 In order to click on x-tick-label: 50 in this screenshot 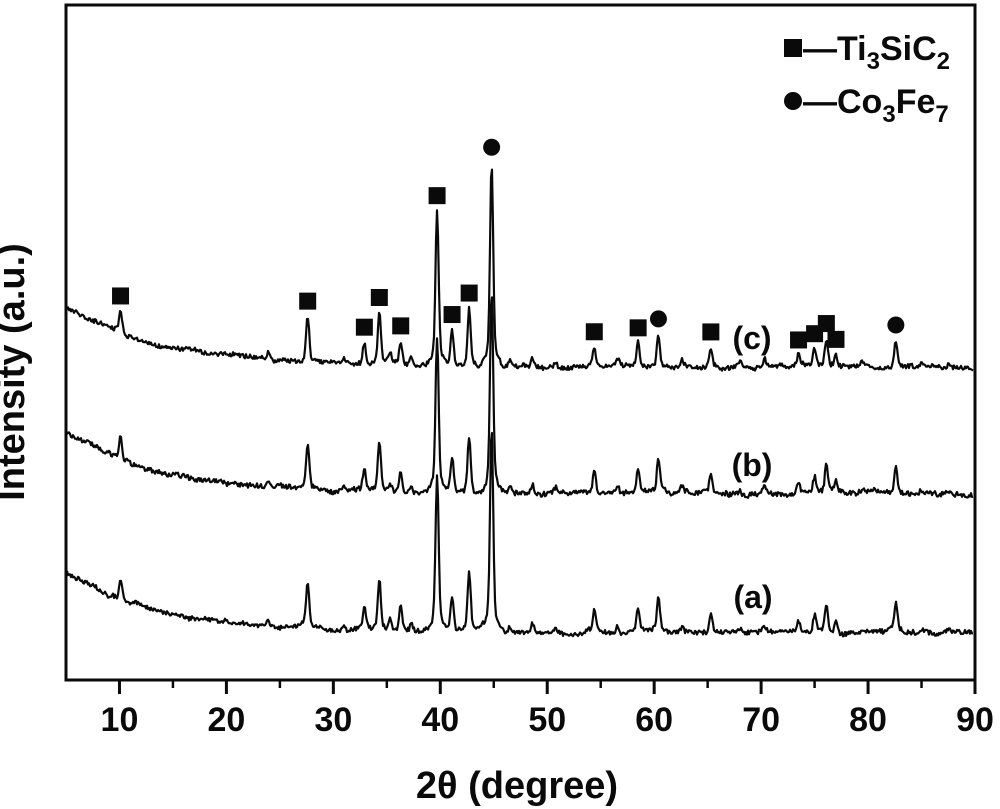, I will do `click(547, 720)`.